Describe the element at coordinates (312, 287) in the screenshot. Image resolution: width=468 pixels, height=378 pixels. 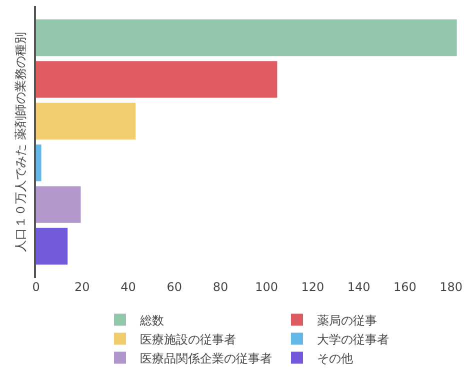
I see `x-tick-label: 120` at that location.